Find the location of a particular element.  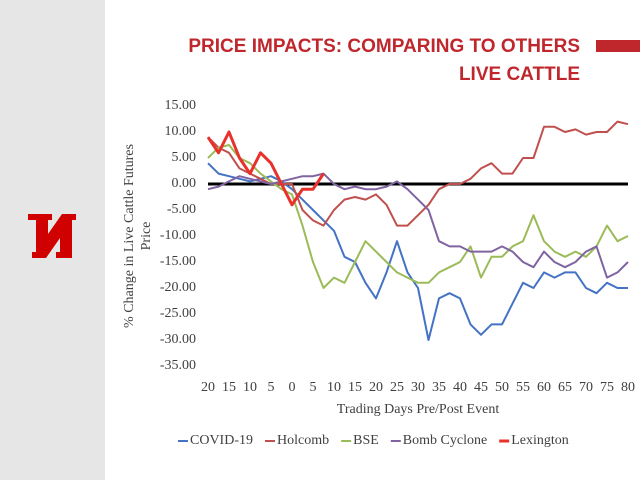

y-tick-label: 0.00 is located at coordinates (184, 183).